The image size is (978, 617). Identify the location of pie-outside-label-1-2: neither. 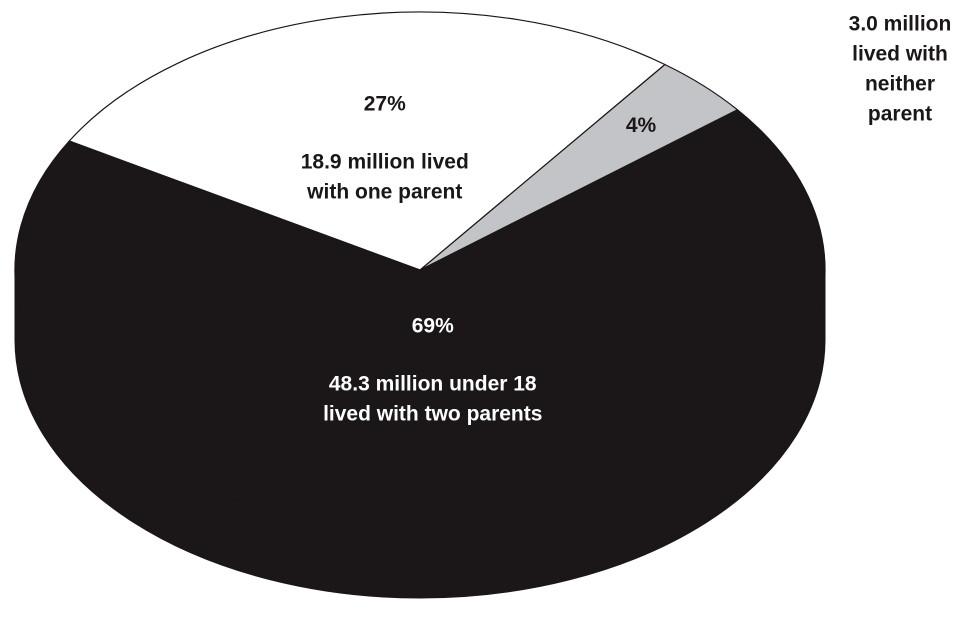
(900, 84).